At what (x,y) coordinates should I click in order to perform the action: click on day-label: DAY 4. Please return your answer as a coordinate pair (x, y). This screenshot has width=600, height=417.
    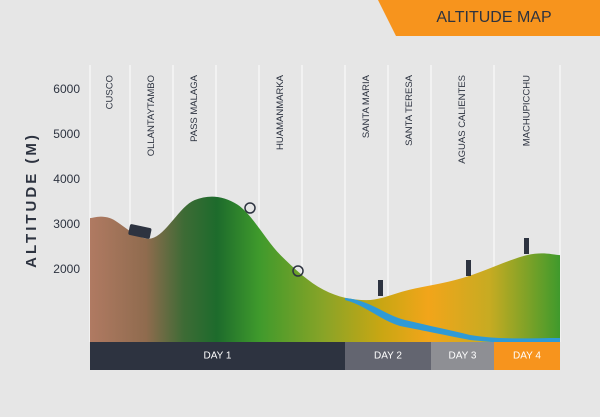
    Looking at the image, I should click on (527, 356).